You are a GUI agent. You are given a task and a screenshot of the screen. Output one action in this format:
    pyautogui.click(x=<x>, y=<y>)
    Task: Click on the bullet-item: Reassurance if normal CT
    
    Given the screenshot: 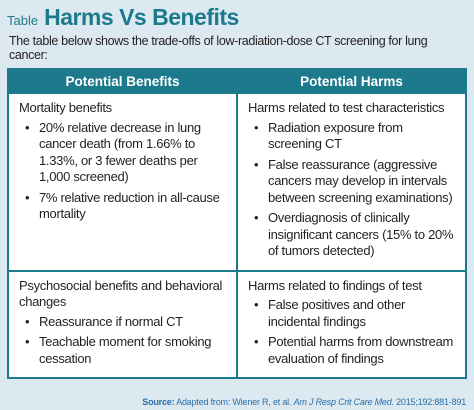 What is the action you would take?
    pyautogui.click(x=123, y=322)
    